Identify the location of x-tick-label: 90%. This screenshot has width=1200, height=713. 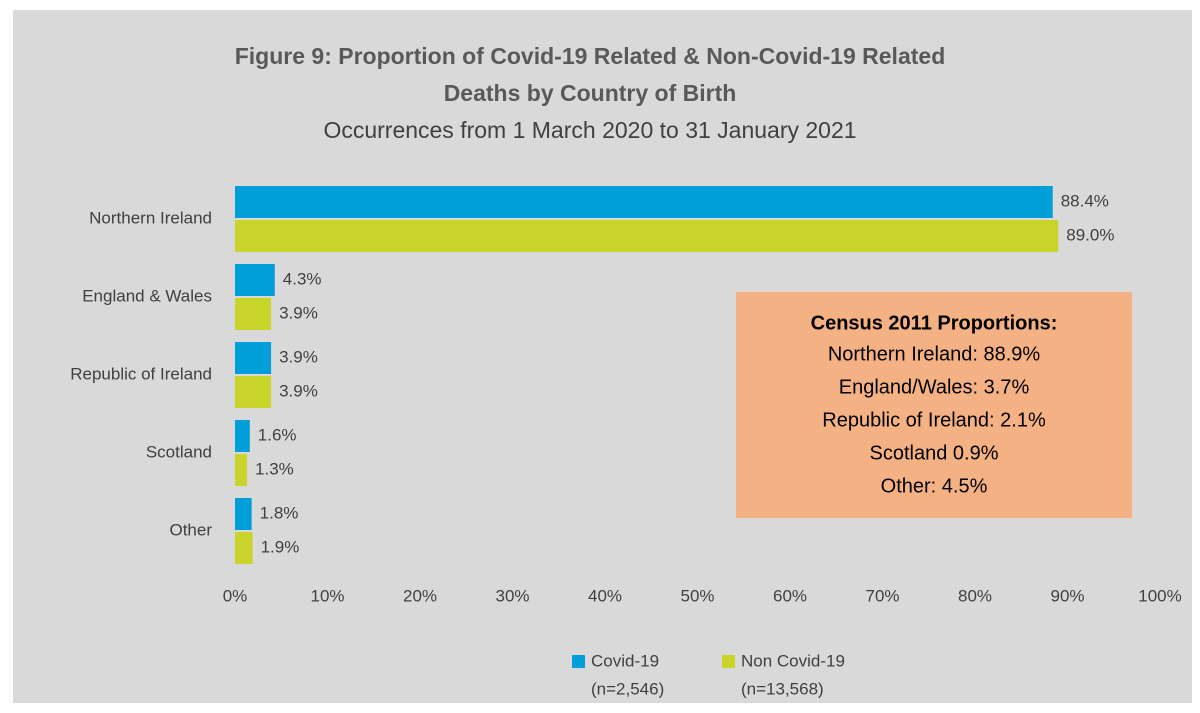
(1067, 595).